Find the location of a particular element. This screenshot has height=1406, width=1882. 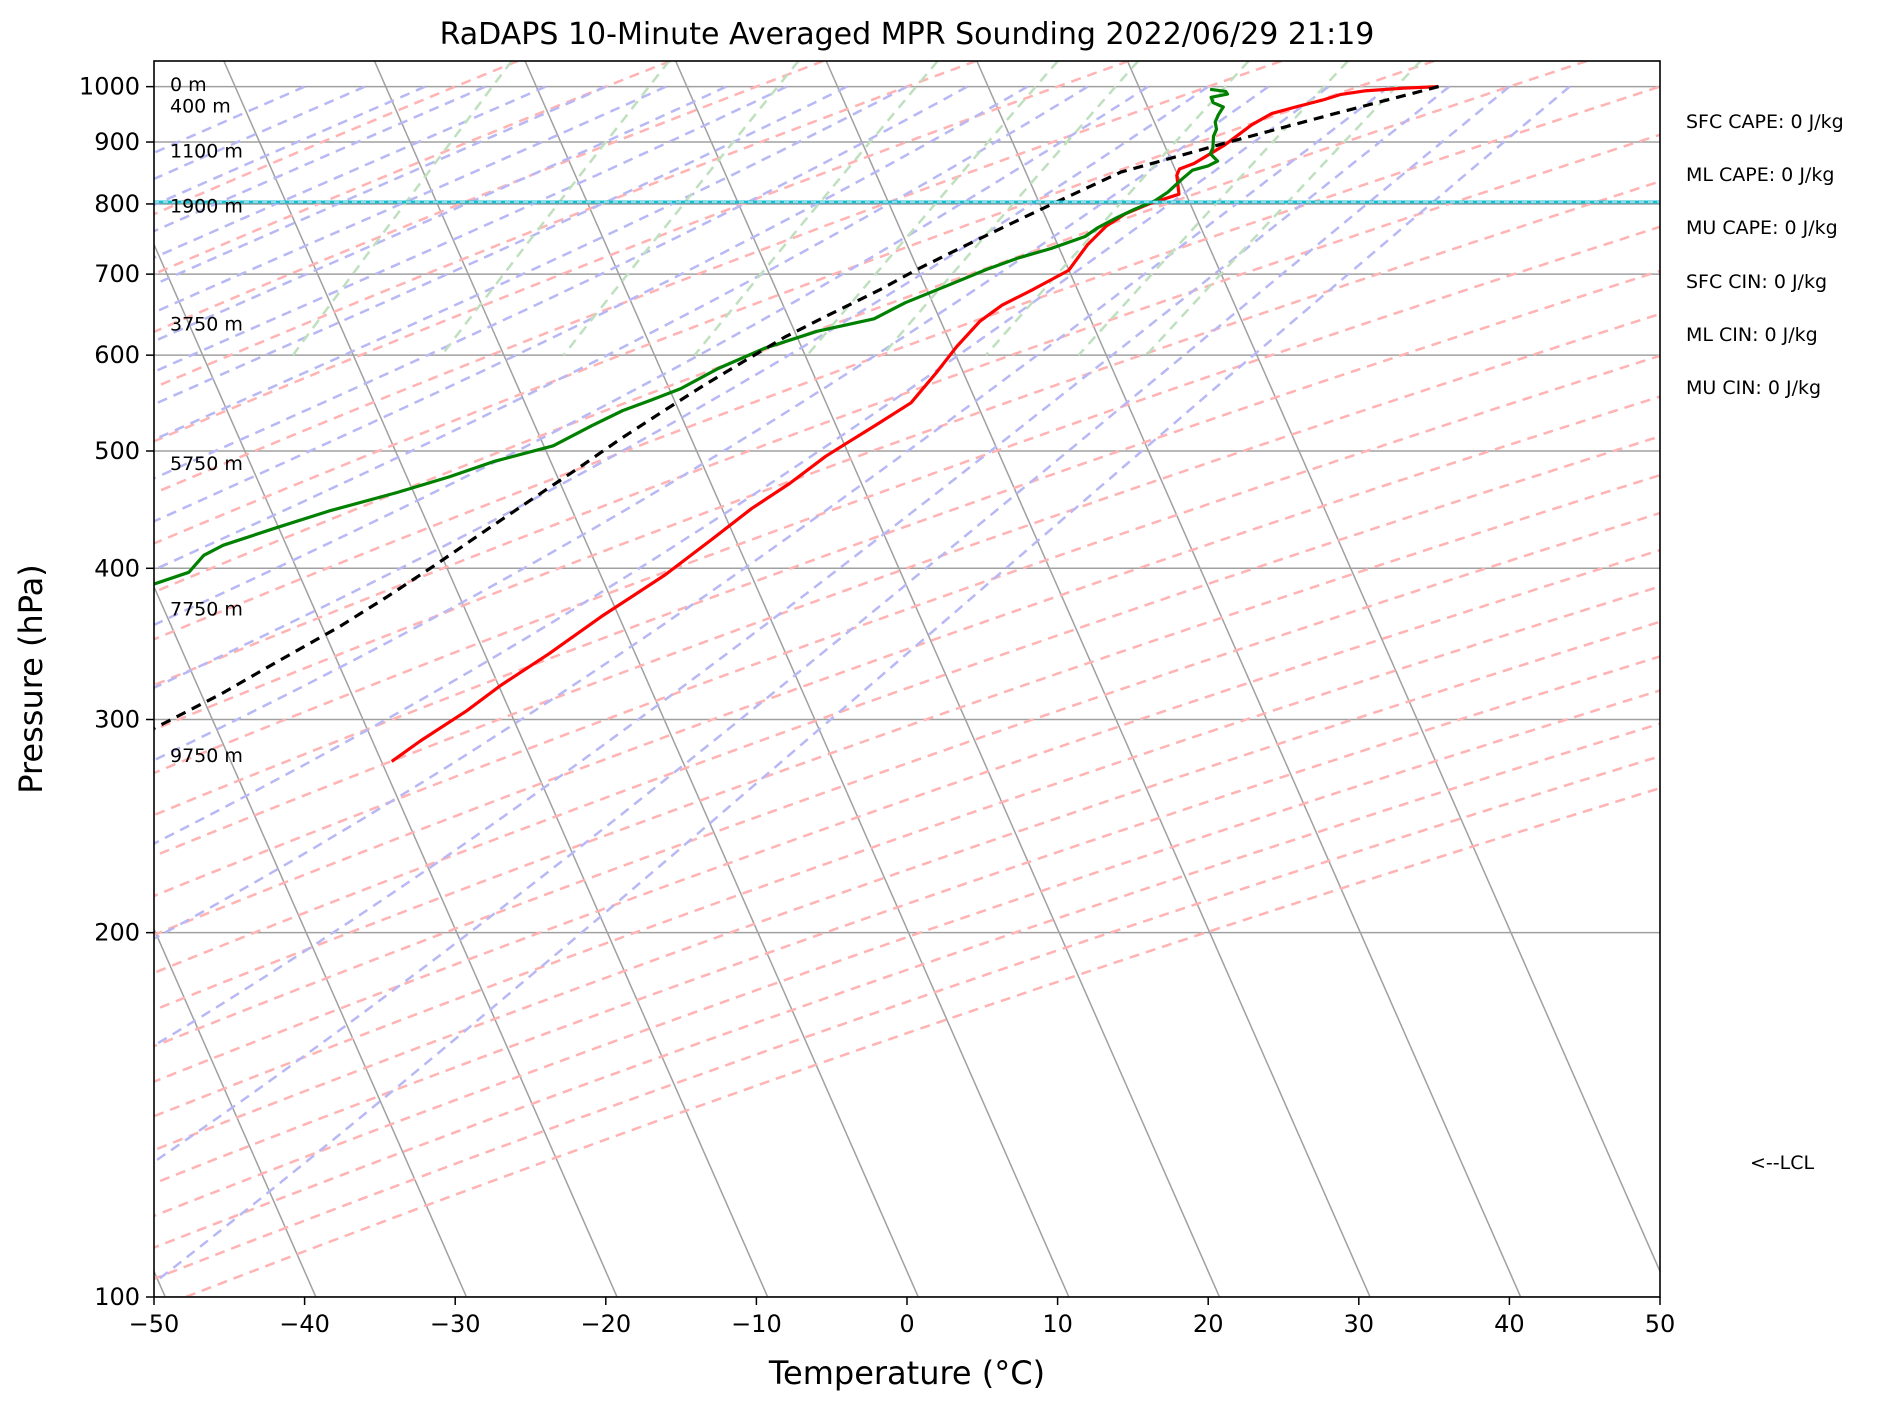

x-tick-label: −10 is located at coordinates (756, 1324).